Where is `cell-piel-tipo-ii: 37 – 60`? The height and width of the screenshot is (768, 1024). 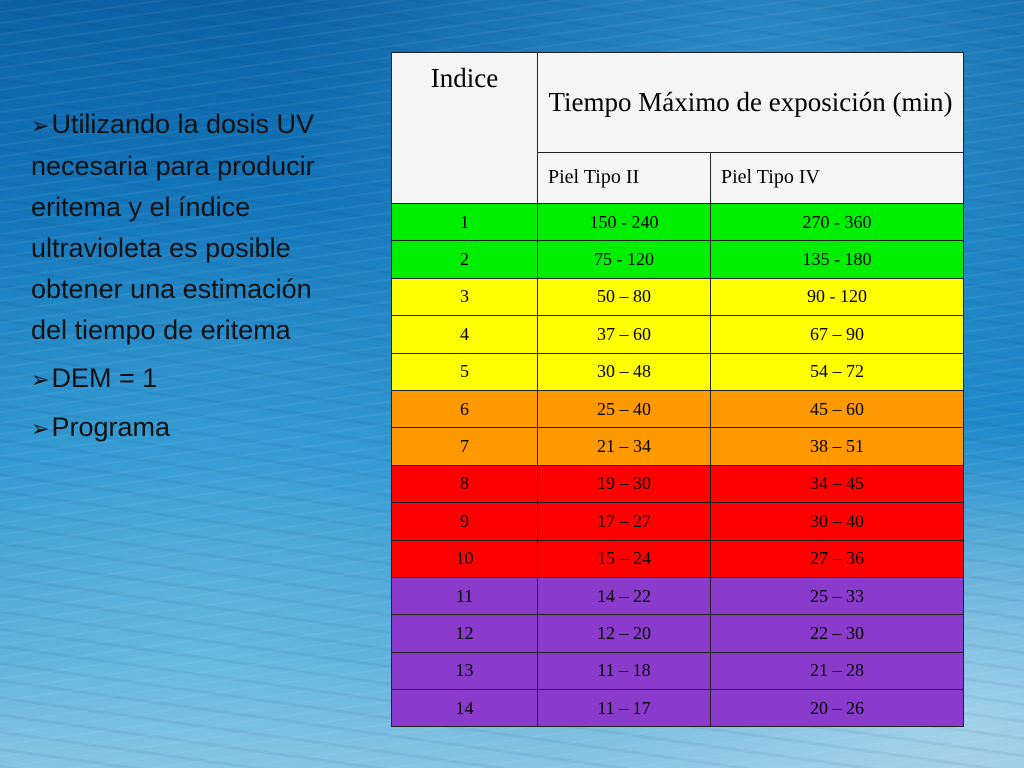
cell-piel-tipo-ii: 37 – 60 is located at coordinates (624, 334).